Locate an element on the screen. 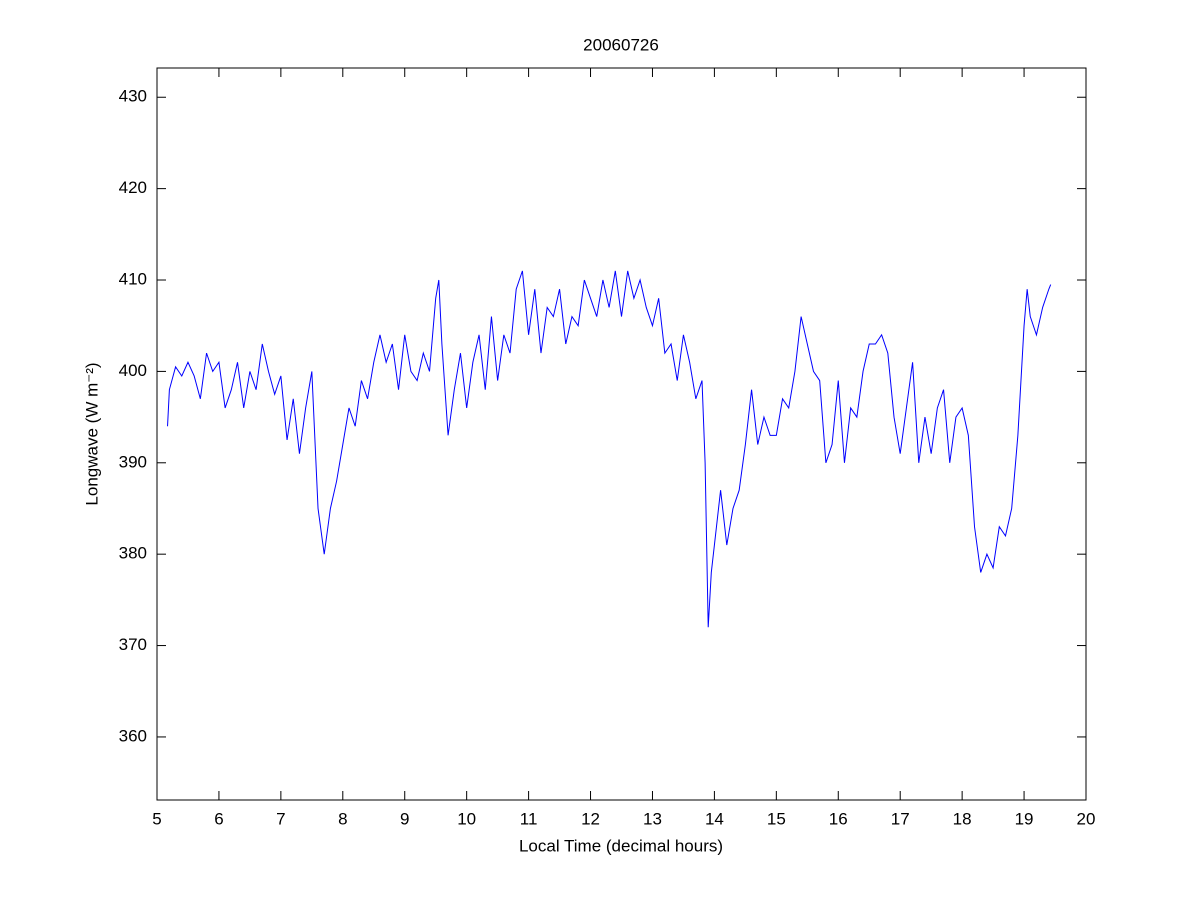 The image size is (1200, 905). y-tick-label: 390 is located at coordinates (133, 461).